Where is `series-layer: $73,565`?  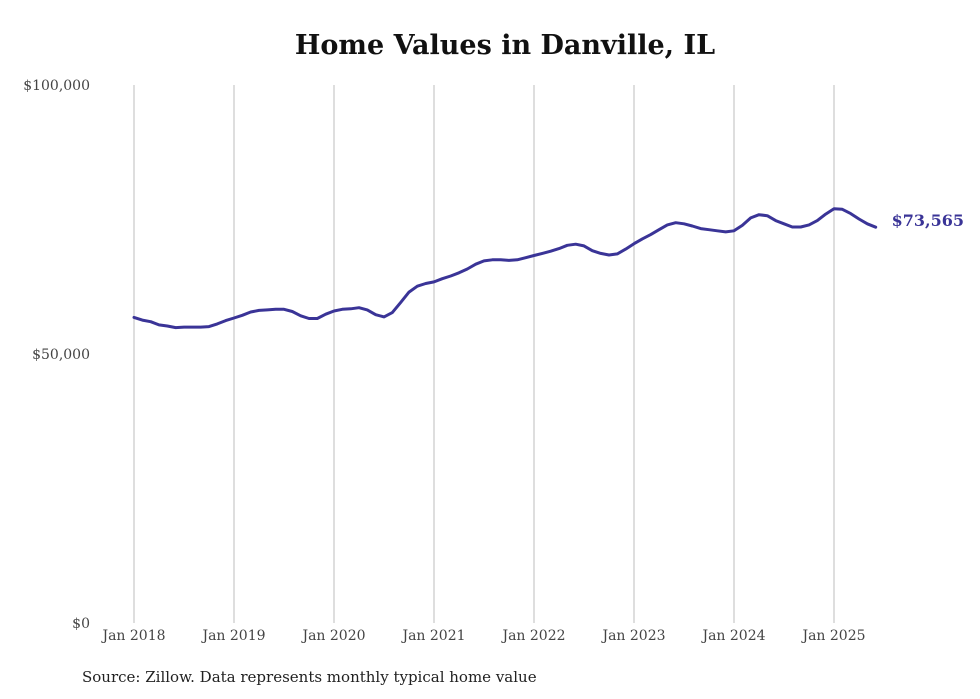 series-layer: $73,565 is located at coordinates (548, 268).